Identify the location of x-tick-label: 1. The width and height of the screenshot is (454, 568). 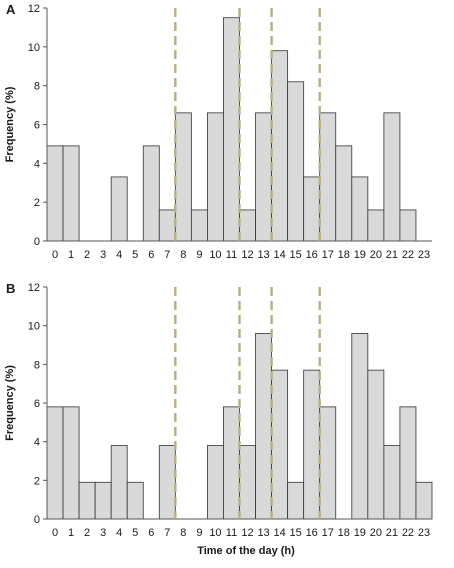
(71, 255).